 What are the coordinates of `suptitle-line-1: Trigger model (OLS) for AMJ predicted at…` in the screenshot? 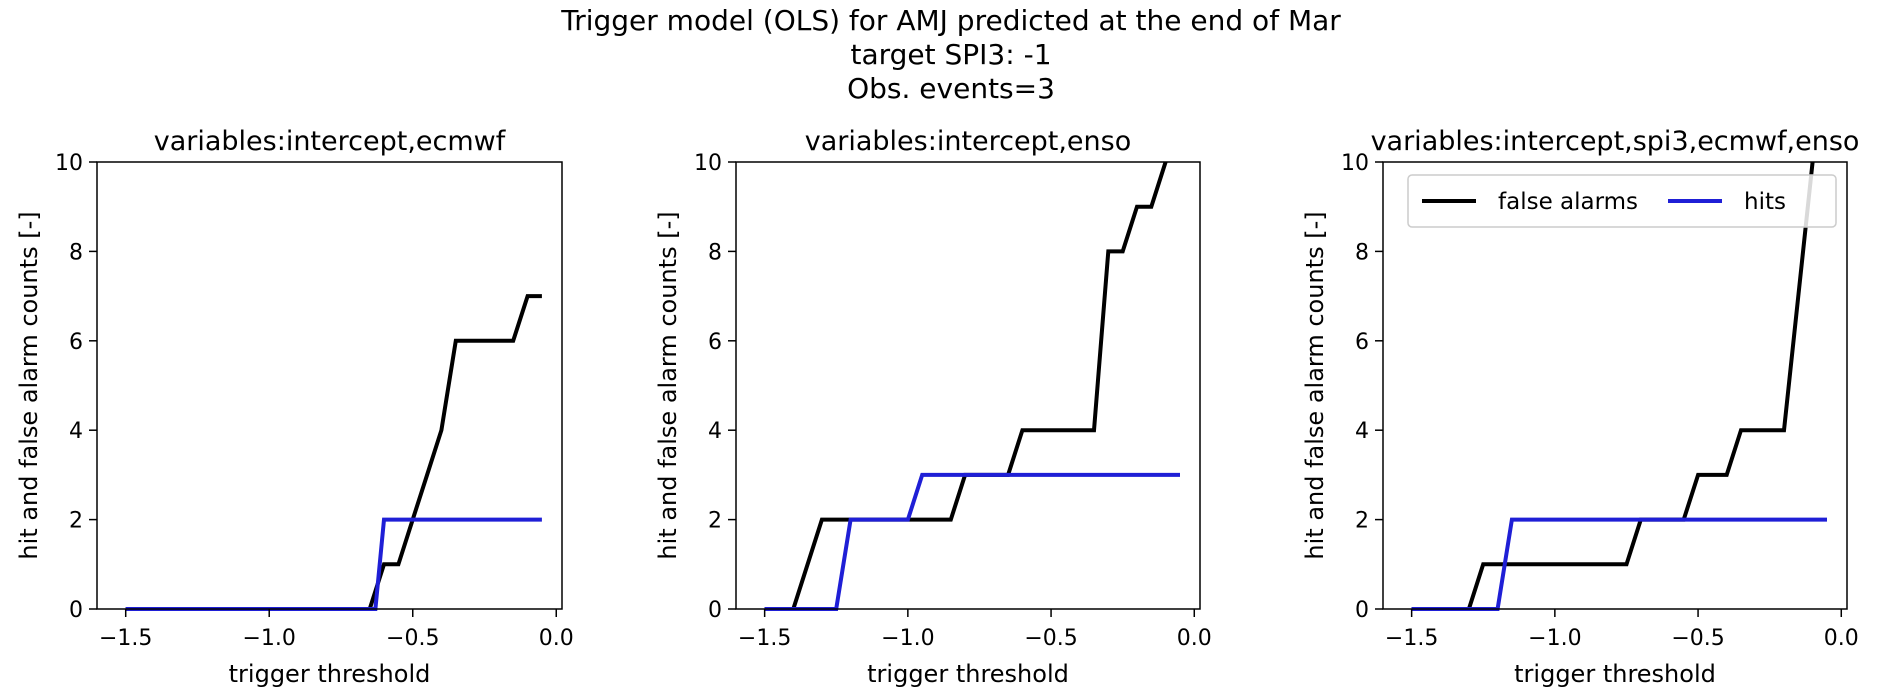 It's located at (951, 20).